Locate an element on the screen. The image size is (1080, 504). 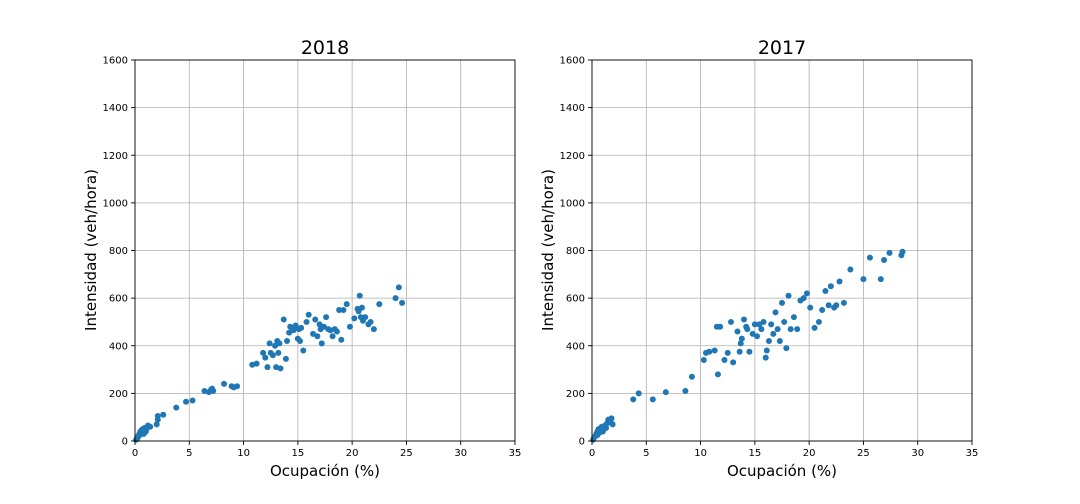
x-tick-label: 20 is located at coordinates (809, 453).